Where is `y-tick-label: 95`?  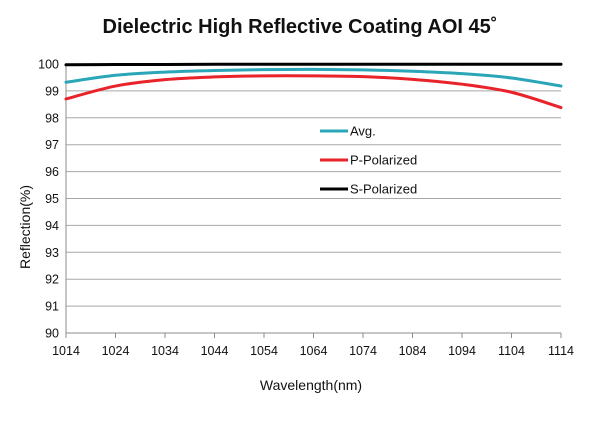
y-tick-label: 95 is located at coordinates (52, 199).